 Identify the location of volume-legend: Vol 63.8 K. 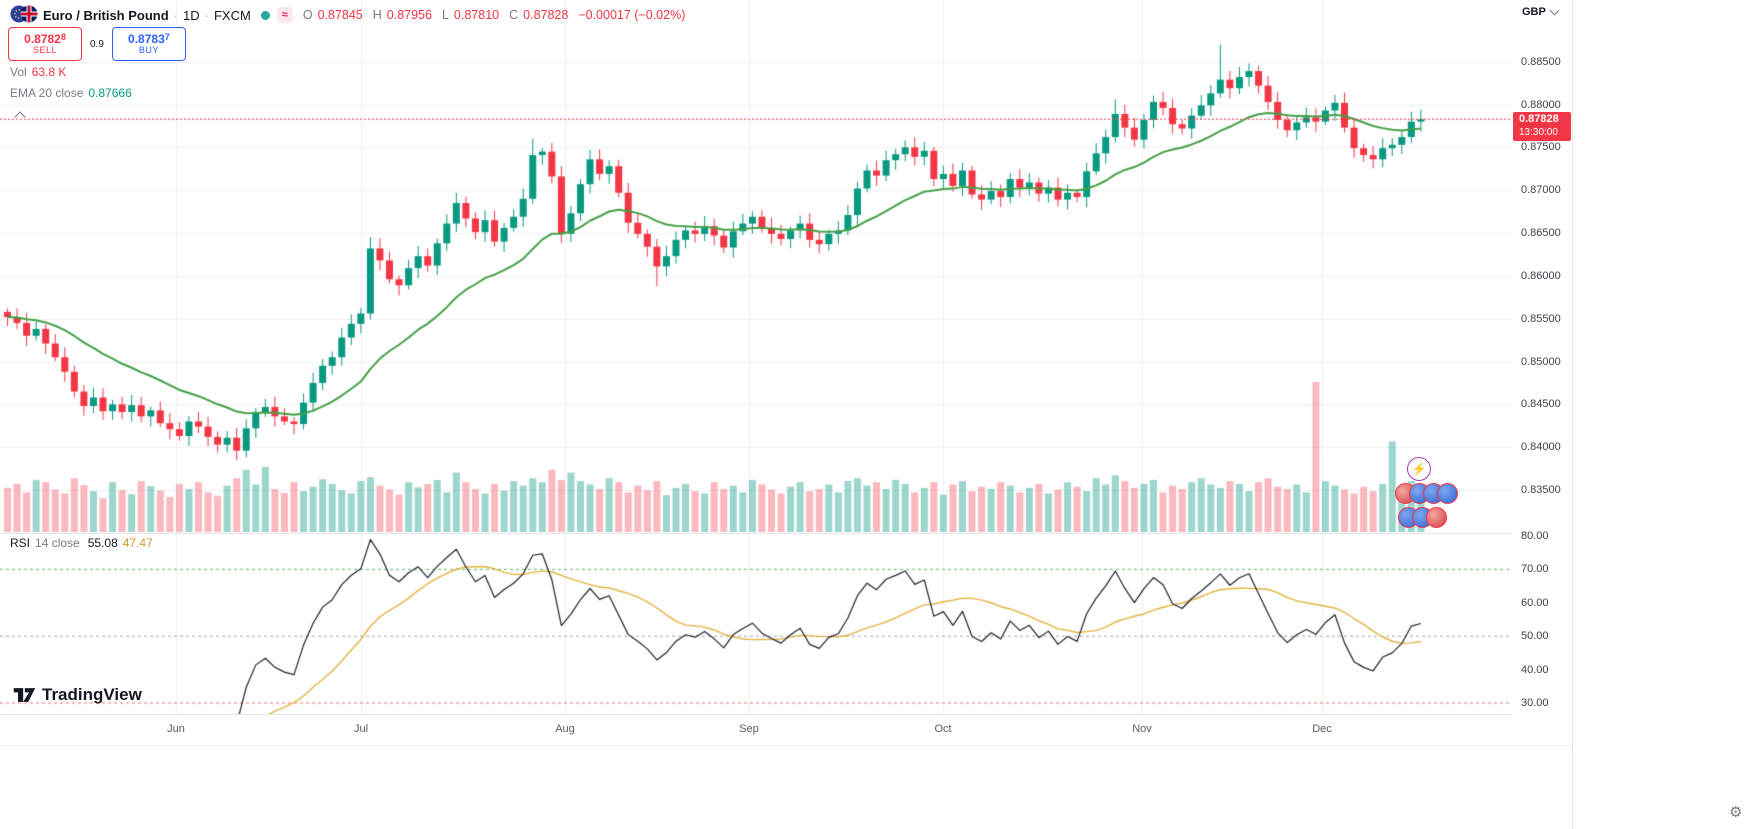
(38, 72).